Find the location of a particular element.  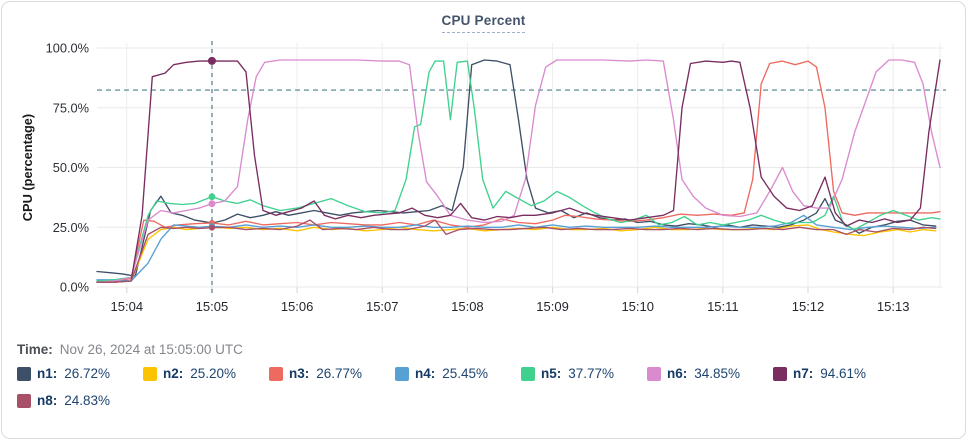

legend-item-n4: n4: 25.45% is located at coordinates (455, 373).